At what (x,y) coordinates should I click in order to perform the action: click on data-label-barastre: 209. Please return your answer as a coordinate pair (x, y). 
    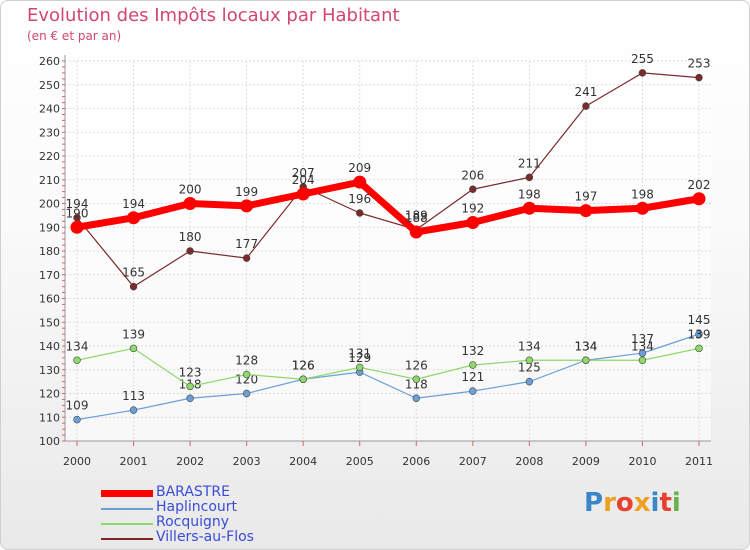
    Looking at the image, I should click on (359, 168).